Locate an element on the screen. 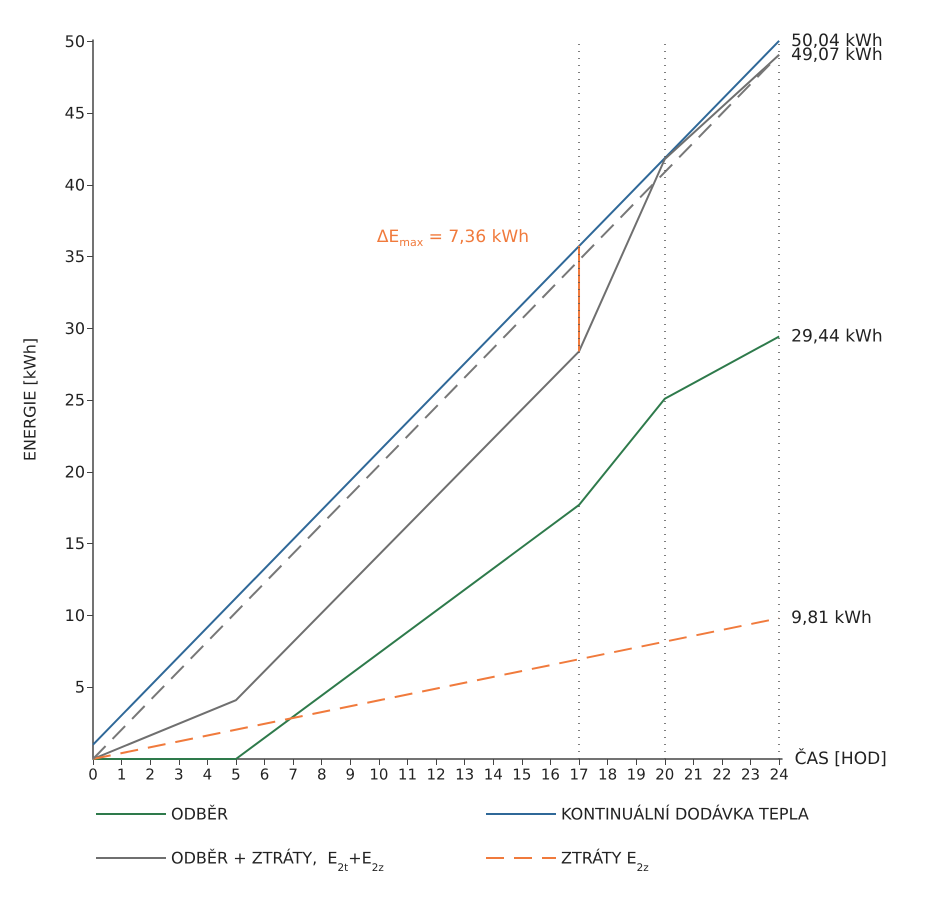 Image resolution: width=925 pixels, height=898 pixels. x-tick-label: 18 is located at coordinates (608, 775).